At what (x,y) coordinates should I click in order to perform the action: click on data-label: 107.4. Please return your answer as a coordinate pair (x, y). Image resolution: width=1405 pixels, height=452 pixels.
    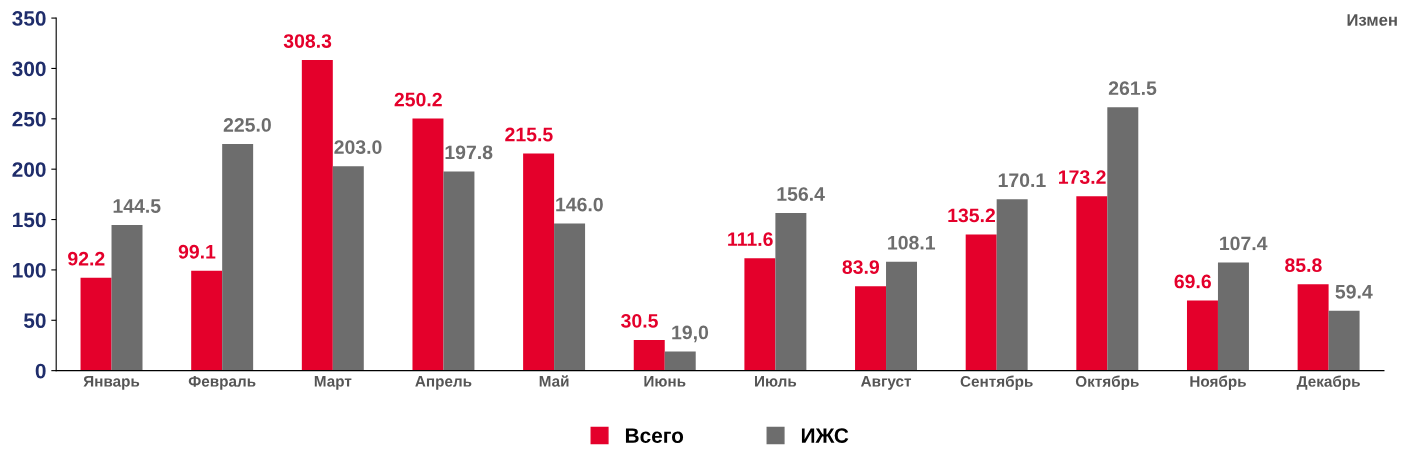
    Looking at the image, I should click on (1244, 243).